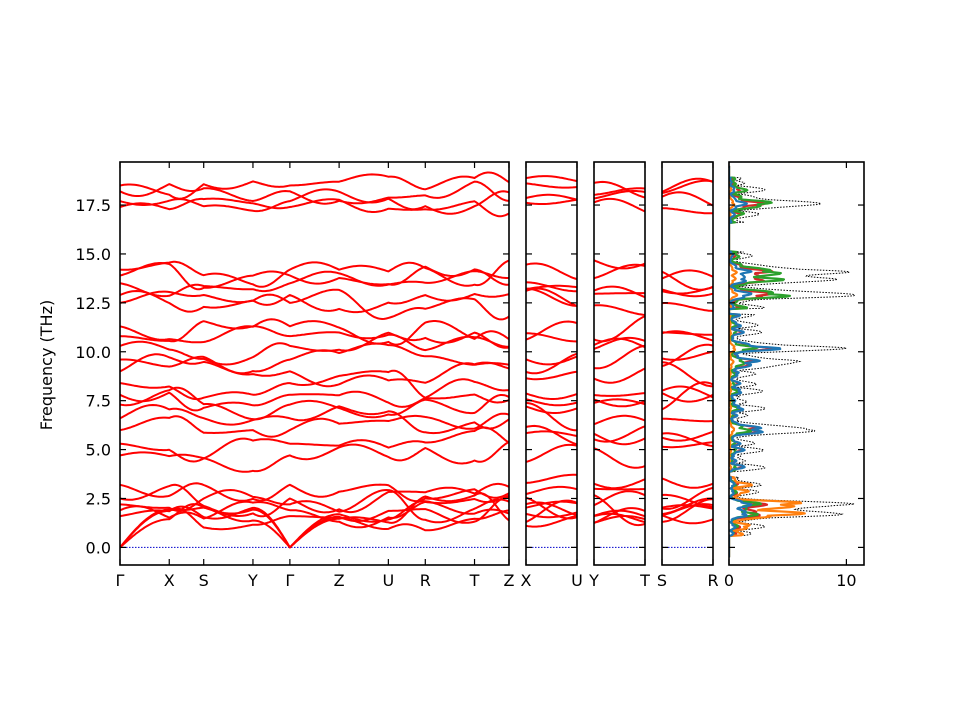 Image resolution: width=960 pixels, height=720 pixels. What do you see at coordinates (712, 580) in the screenshot?
I see `high-symmetry-label: R` at bounding box center [712, 580].